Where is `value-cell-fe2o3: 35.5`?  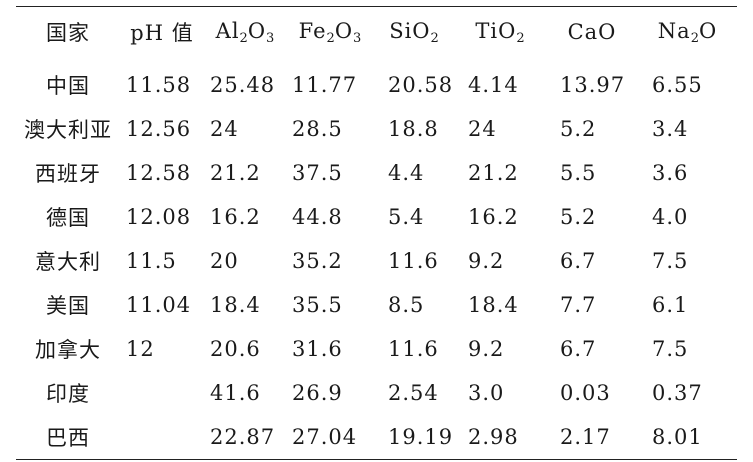 value-cell-fe2o3: 35.5 is located at coordinates (317, 305).